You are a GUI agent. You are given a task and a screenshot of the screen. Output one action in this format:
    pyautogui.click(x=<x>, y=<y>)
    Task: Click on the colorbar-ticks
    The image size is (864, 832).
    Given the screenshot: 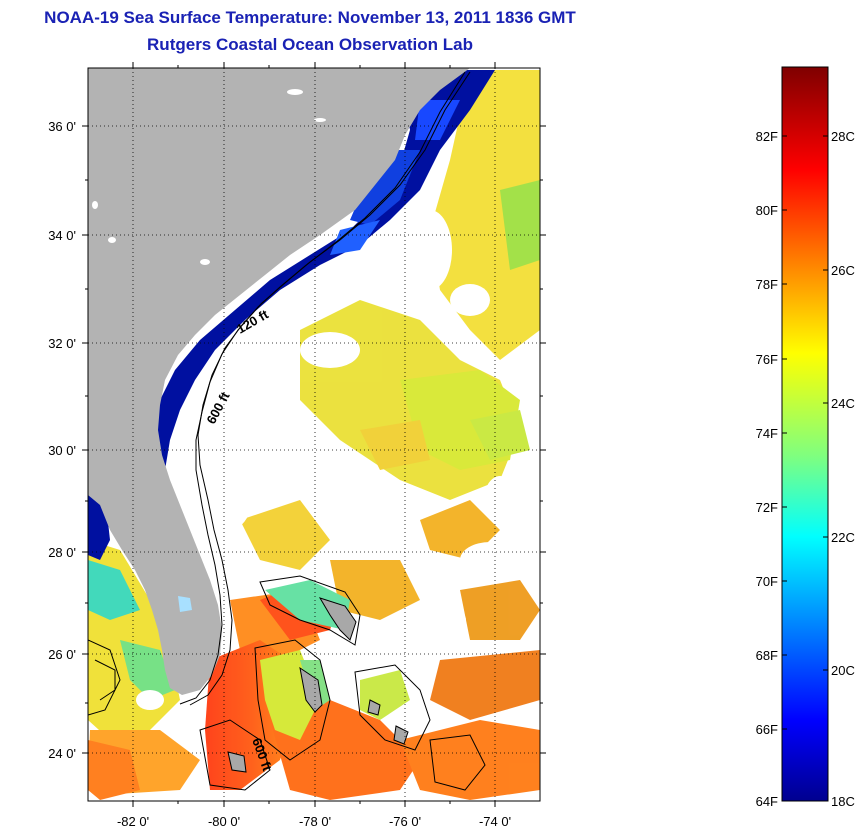 What is the action you would take?
    pyautogui.click(x=805, y=432)
    